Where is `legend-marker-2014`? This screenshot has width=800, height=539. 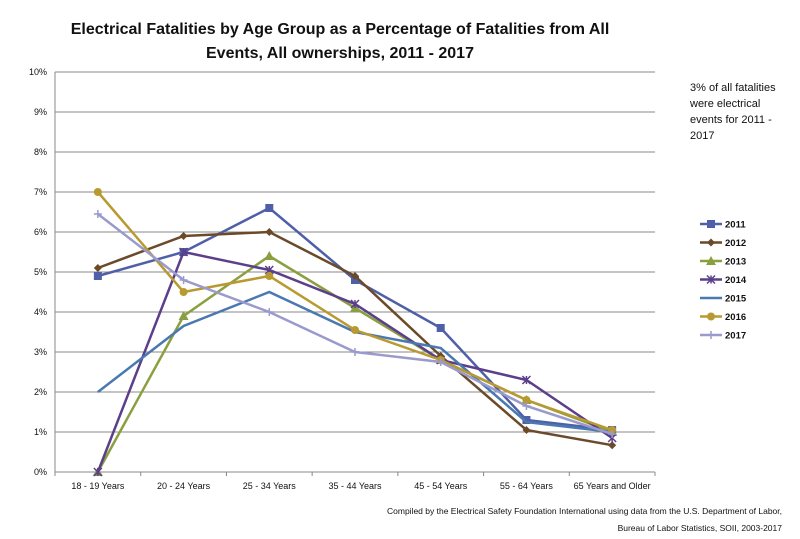 legend-marker-2014 is located at coordinates (711, 279).